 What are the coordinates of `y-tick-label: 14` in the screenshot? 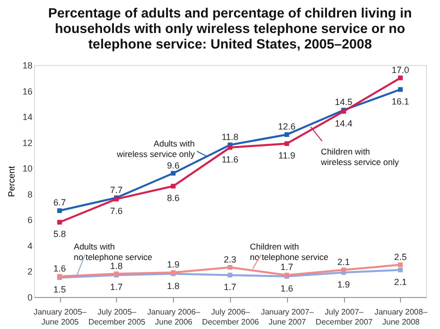 It's located at (27, 117).